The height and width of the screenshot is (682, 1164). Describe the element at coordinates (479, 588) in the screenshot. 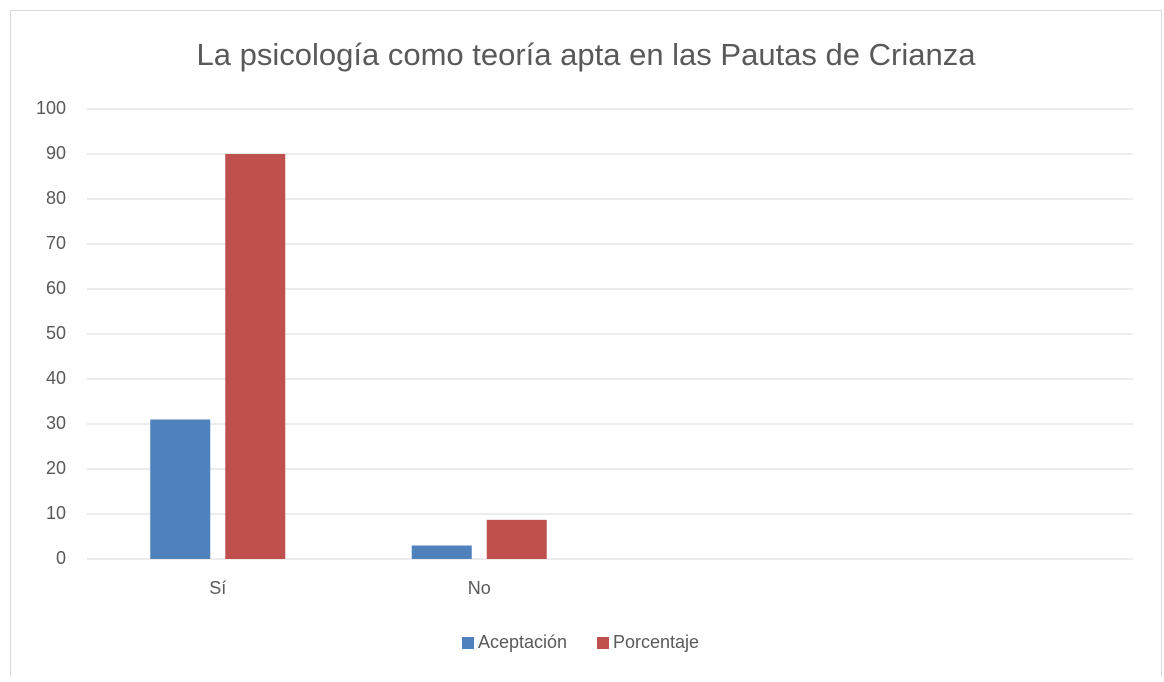

I see `x-tick-label: No` at that location.